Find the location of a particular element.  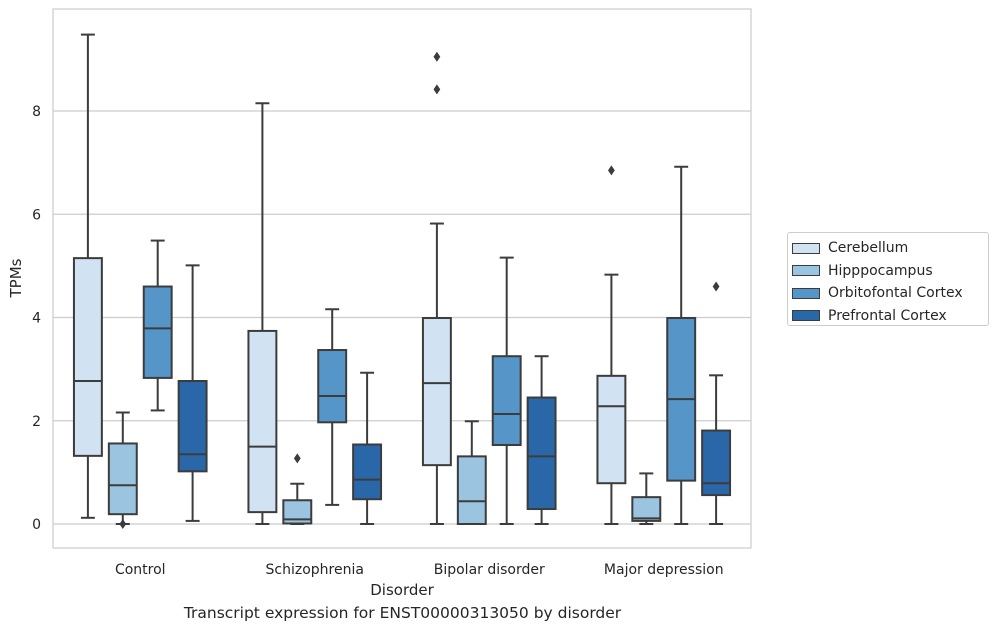

x-tick-label-schizophrenia: Schizophrenia is located at coordinates (315, 570).